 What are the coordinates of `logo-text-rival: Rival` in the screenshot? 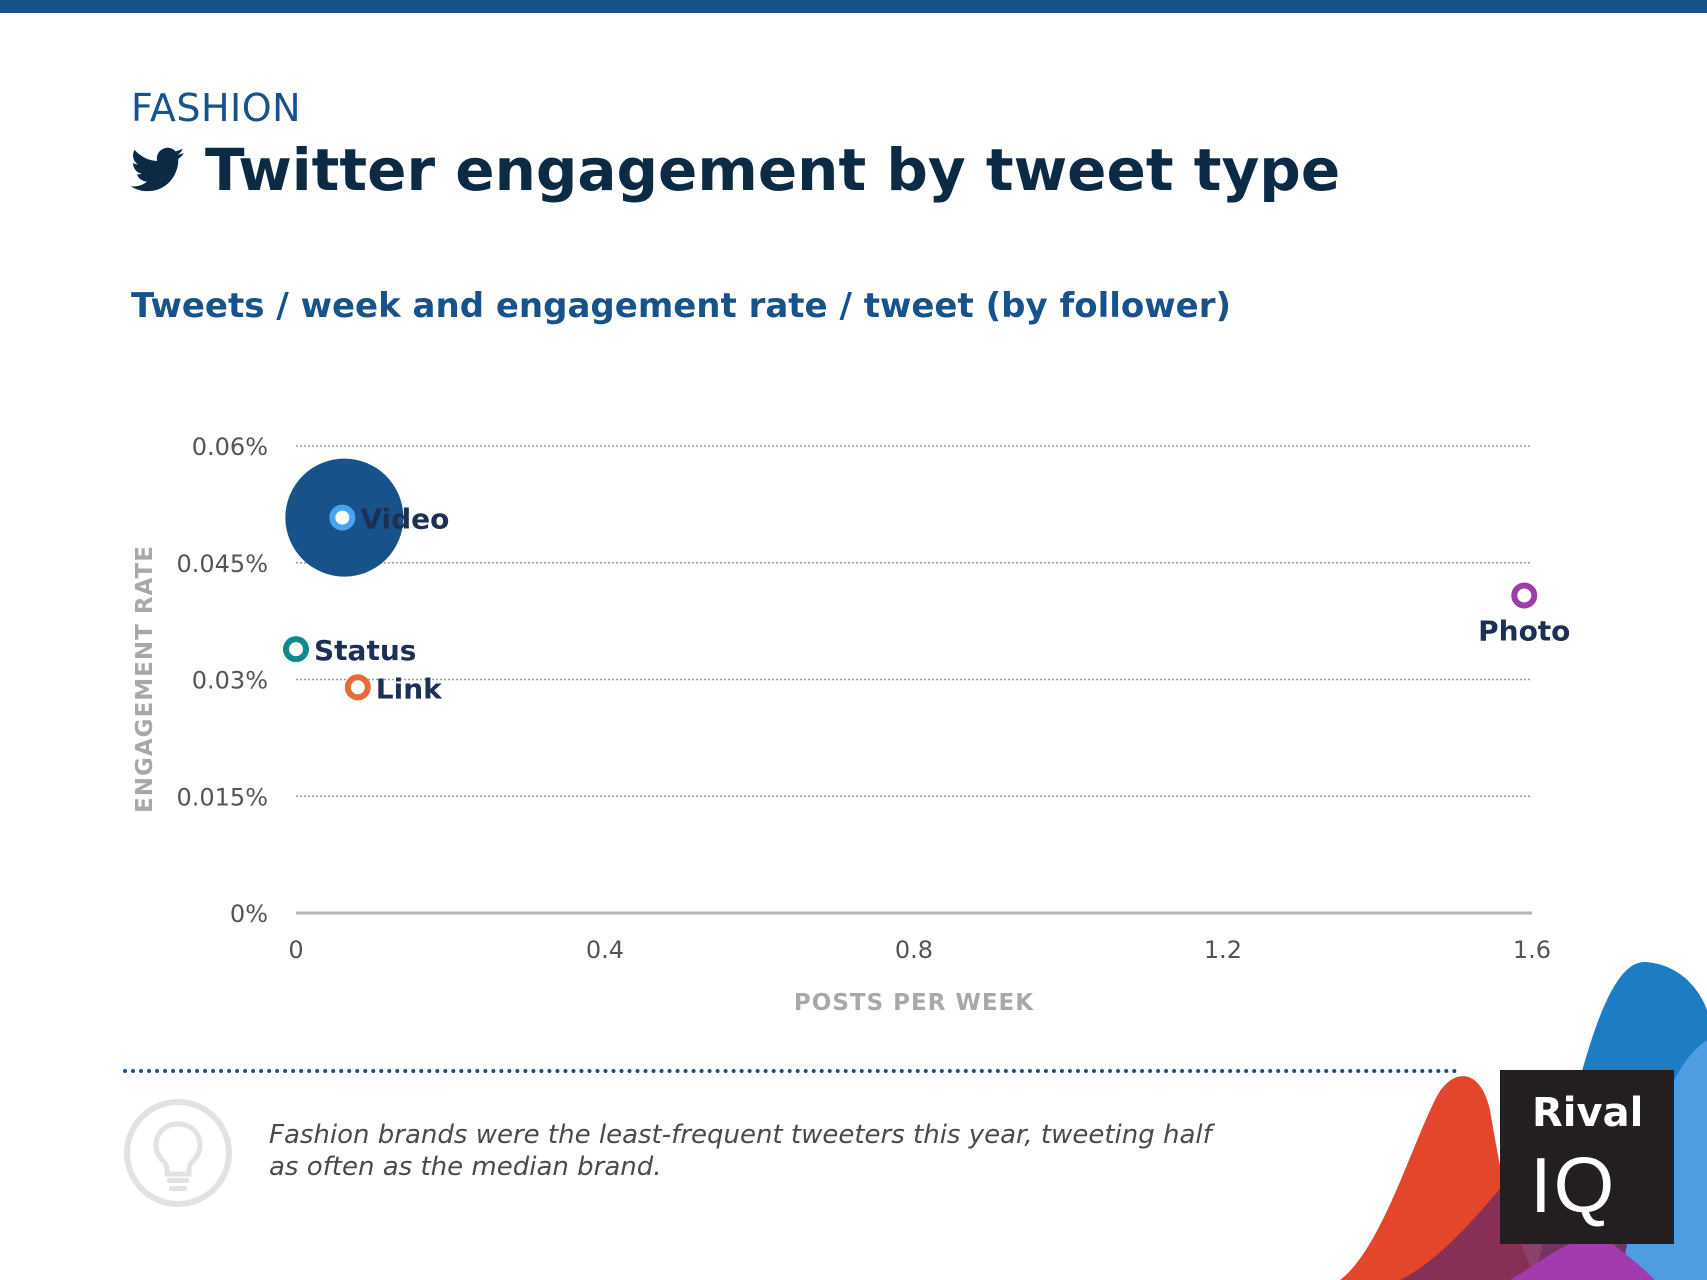 It's located at (1588, 1113).